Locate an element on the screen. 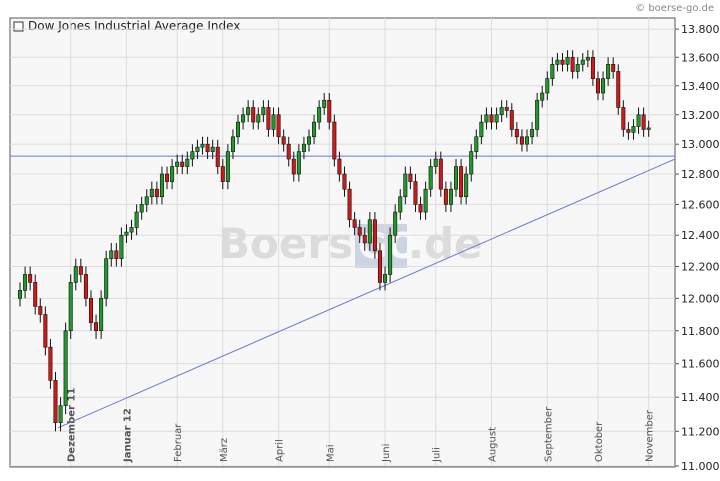 Image resolution: width=720 pixels, height=481 pixels. y-tick-label: 12.800 is located at coordinates (700, 174).